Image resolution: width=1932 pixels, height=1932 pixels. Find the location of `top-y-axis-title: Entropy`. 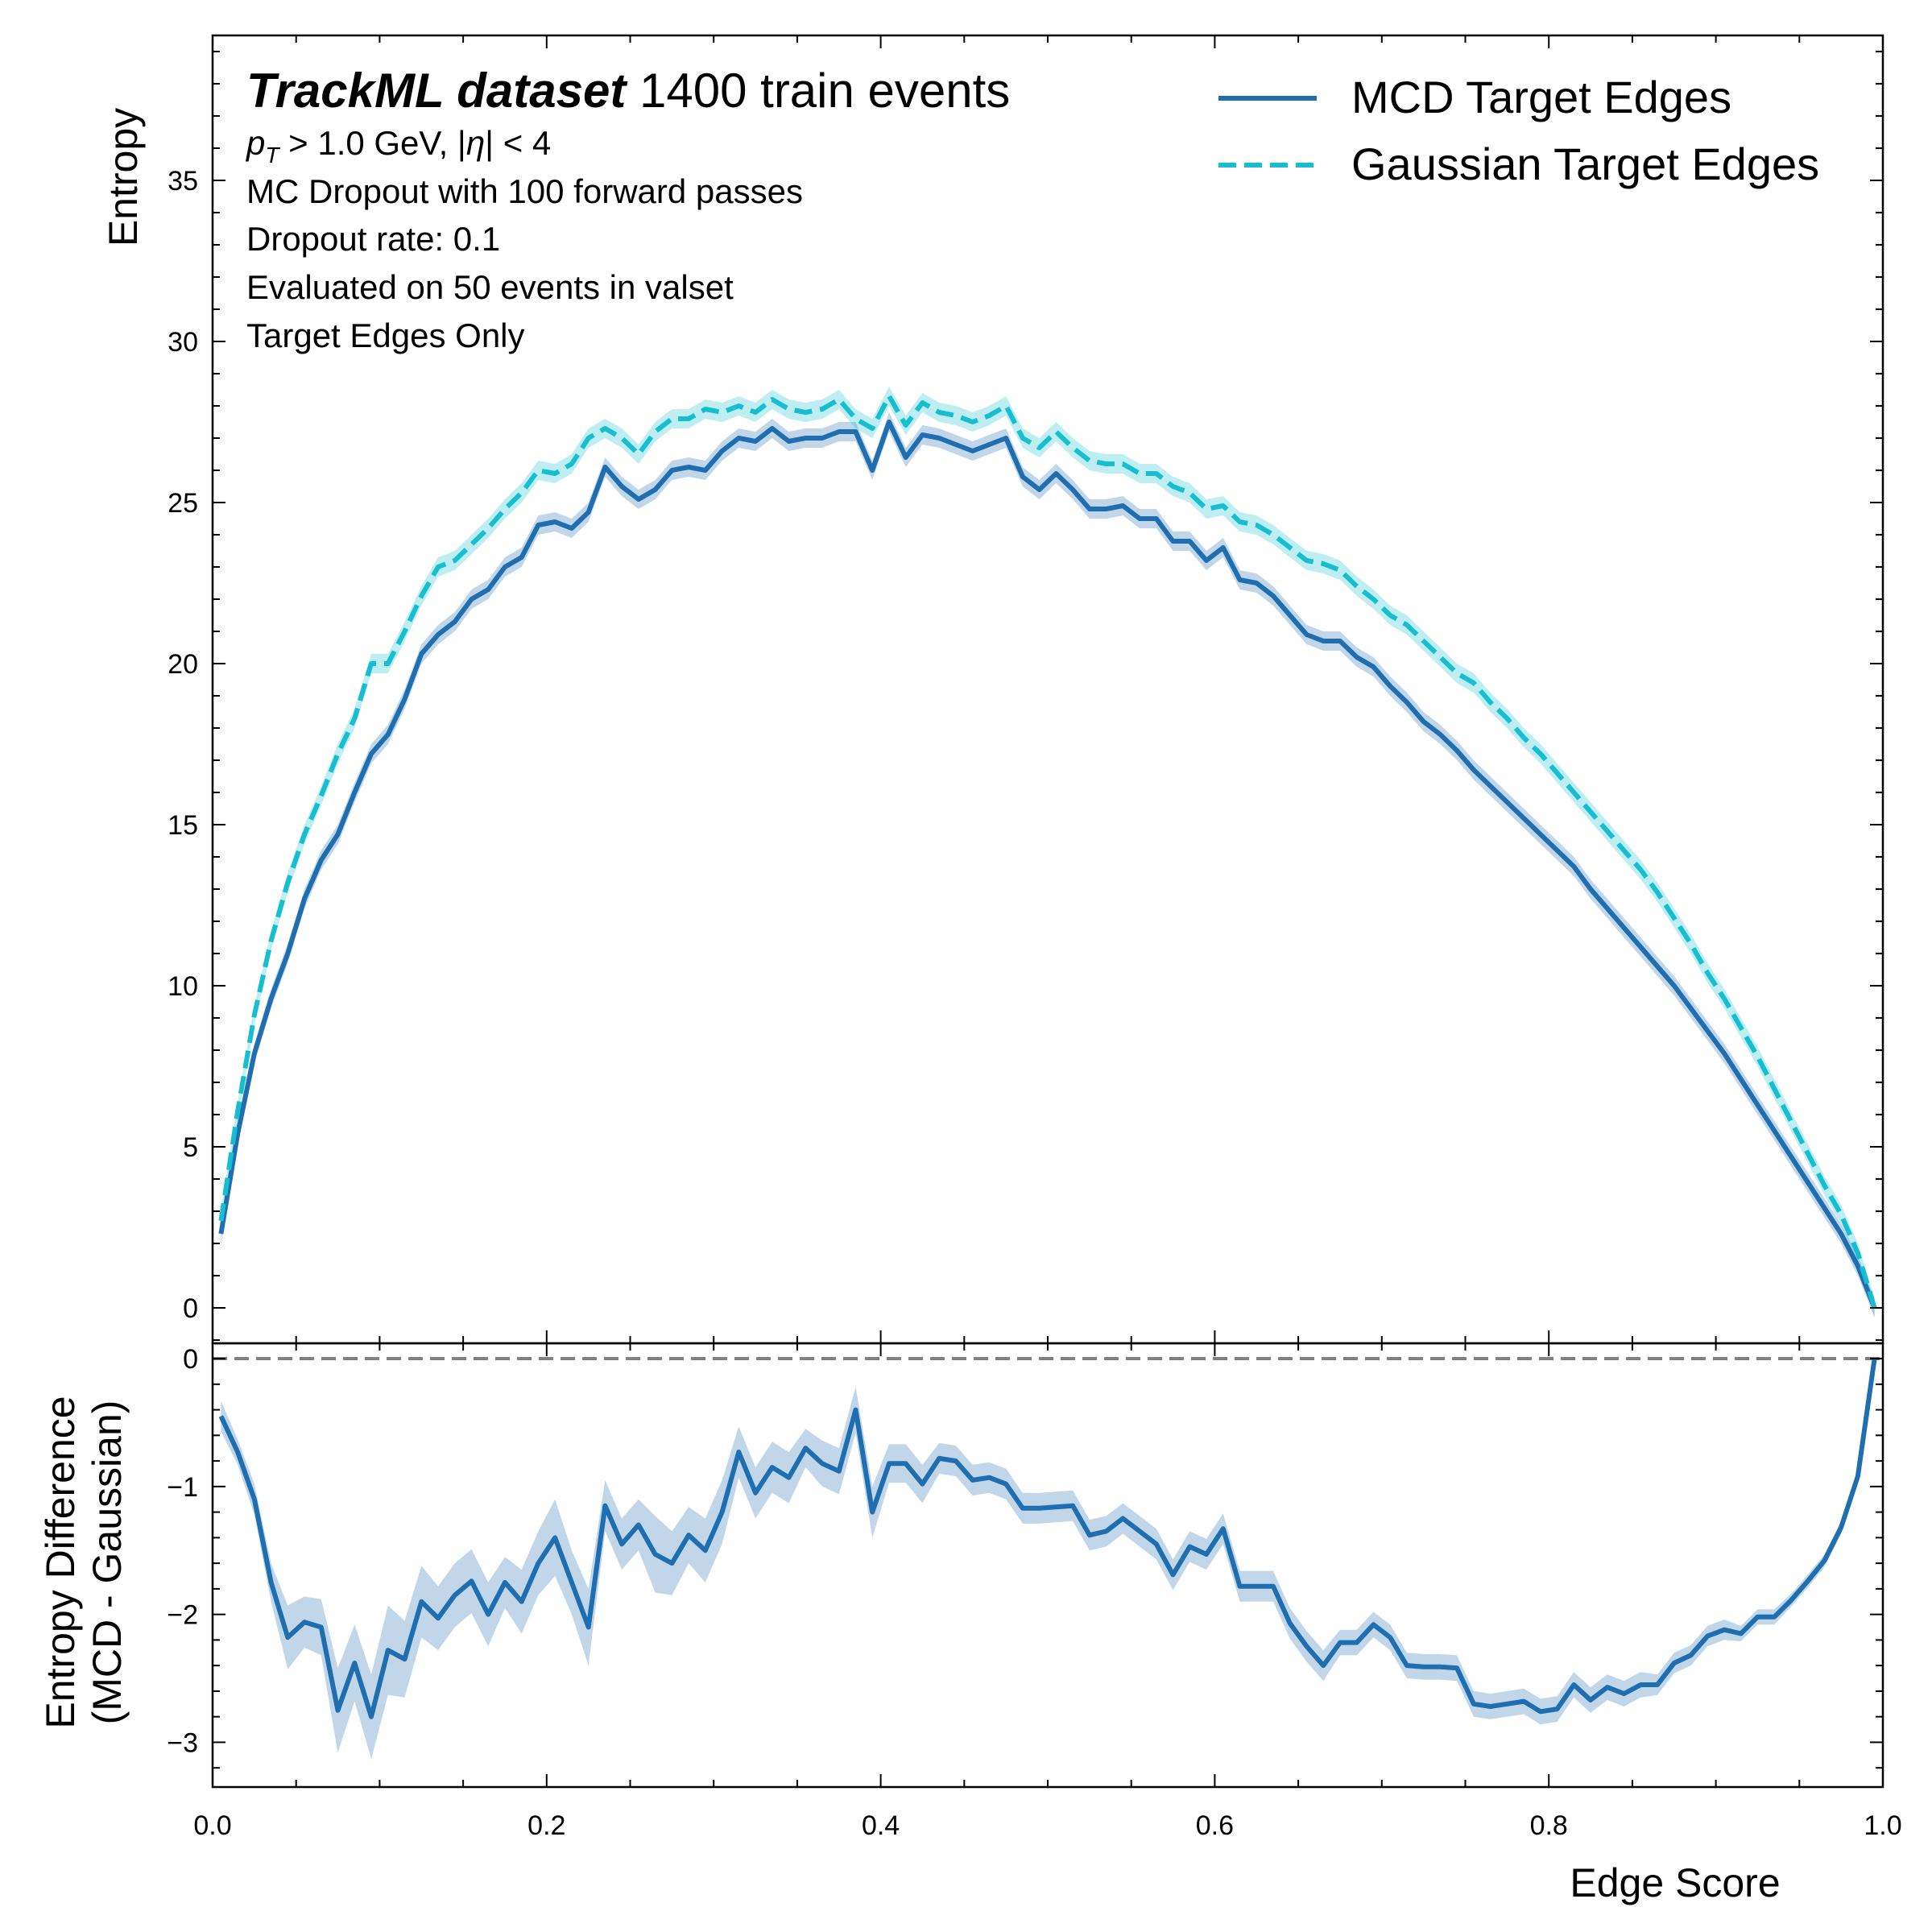

top-y-axis-title: Entropy is located at coordinates (124, 177).